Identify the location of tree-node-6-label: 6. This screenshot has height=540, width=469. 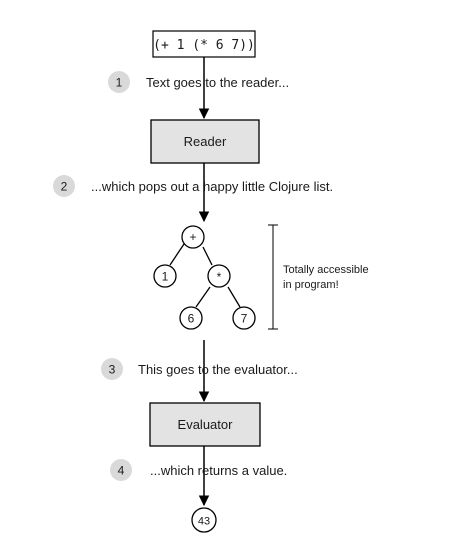
(191, 319).